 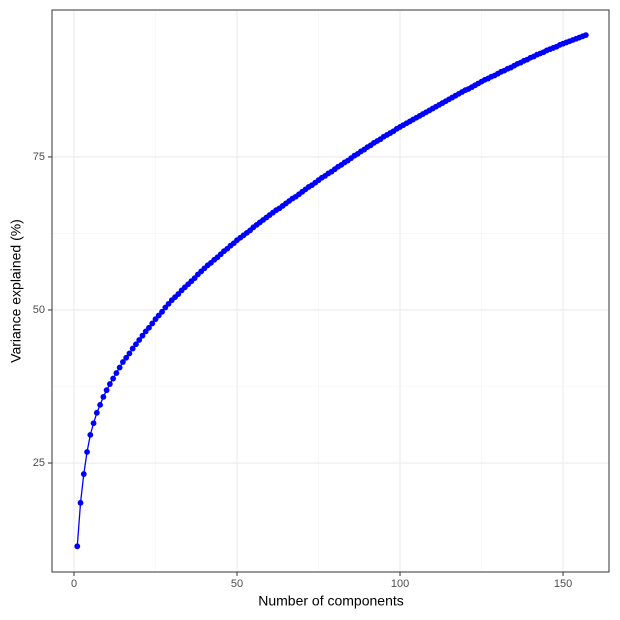 I want to click on x-axis-title: Number of components, so click(x=331, y=601).